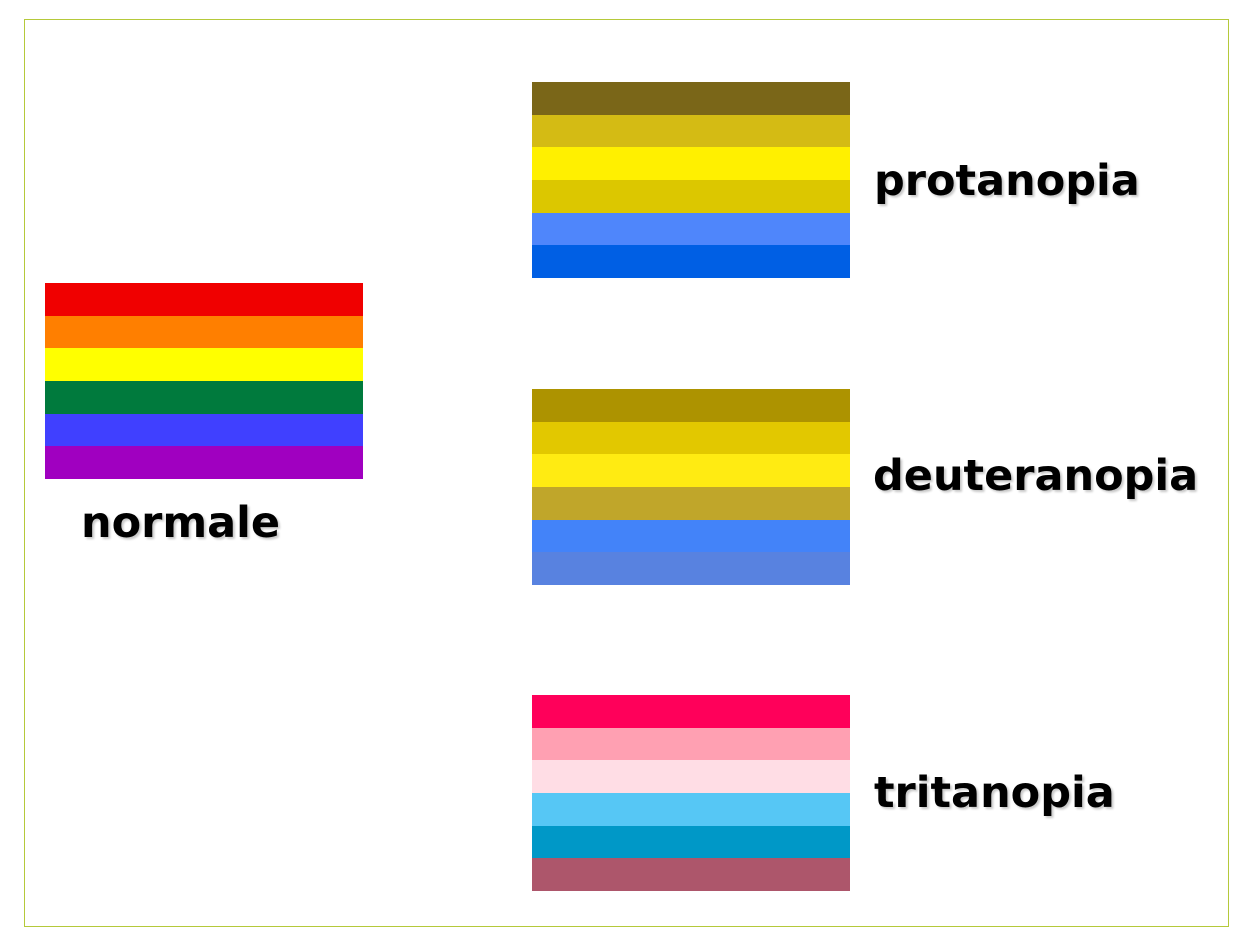 The height and width of the screenshot is (938, 1250). What do you see at coordinates (181, 523) in the screenshot?
I see `label-normale: normale` at bounding box center [181, 523].